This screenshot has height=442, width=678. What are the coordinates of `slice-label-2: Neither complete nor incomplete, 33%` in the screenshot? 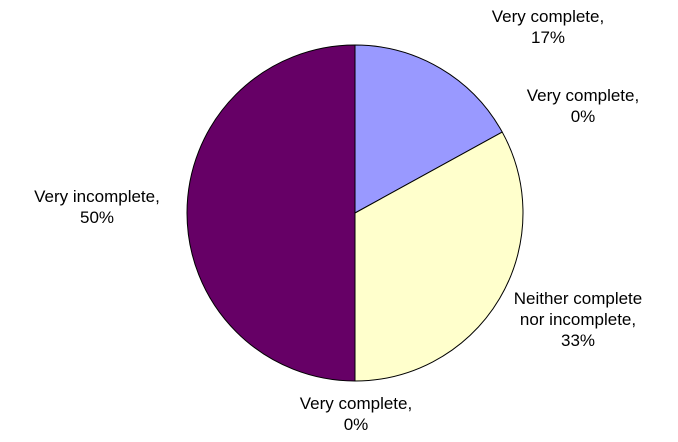 It's located at (578, 319).